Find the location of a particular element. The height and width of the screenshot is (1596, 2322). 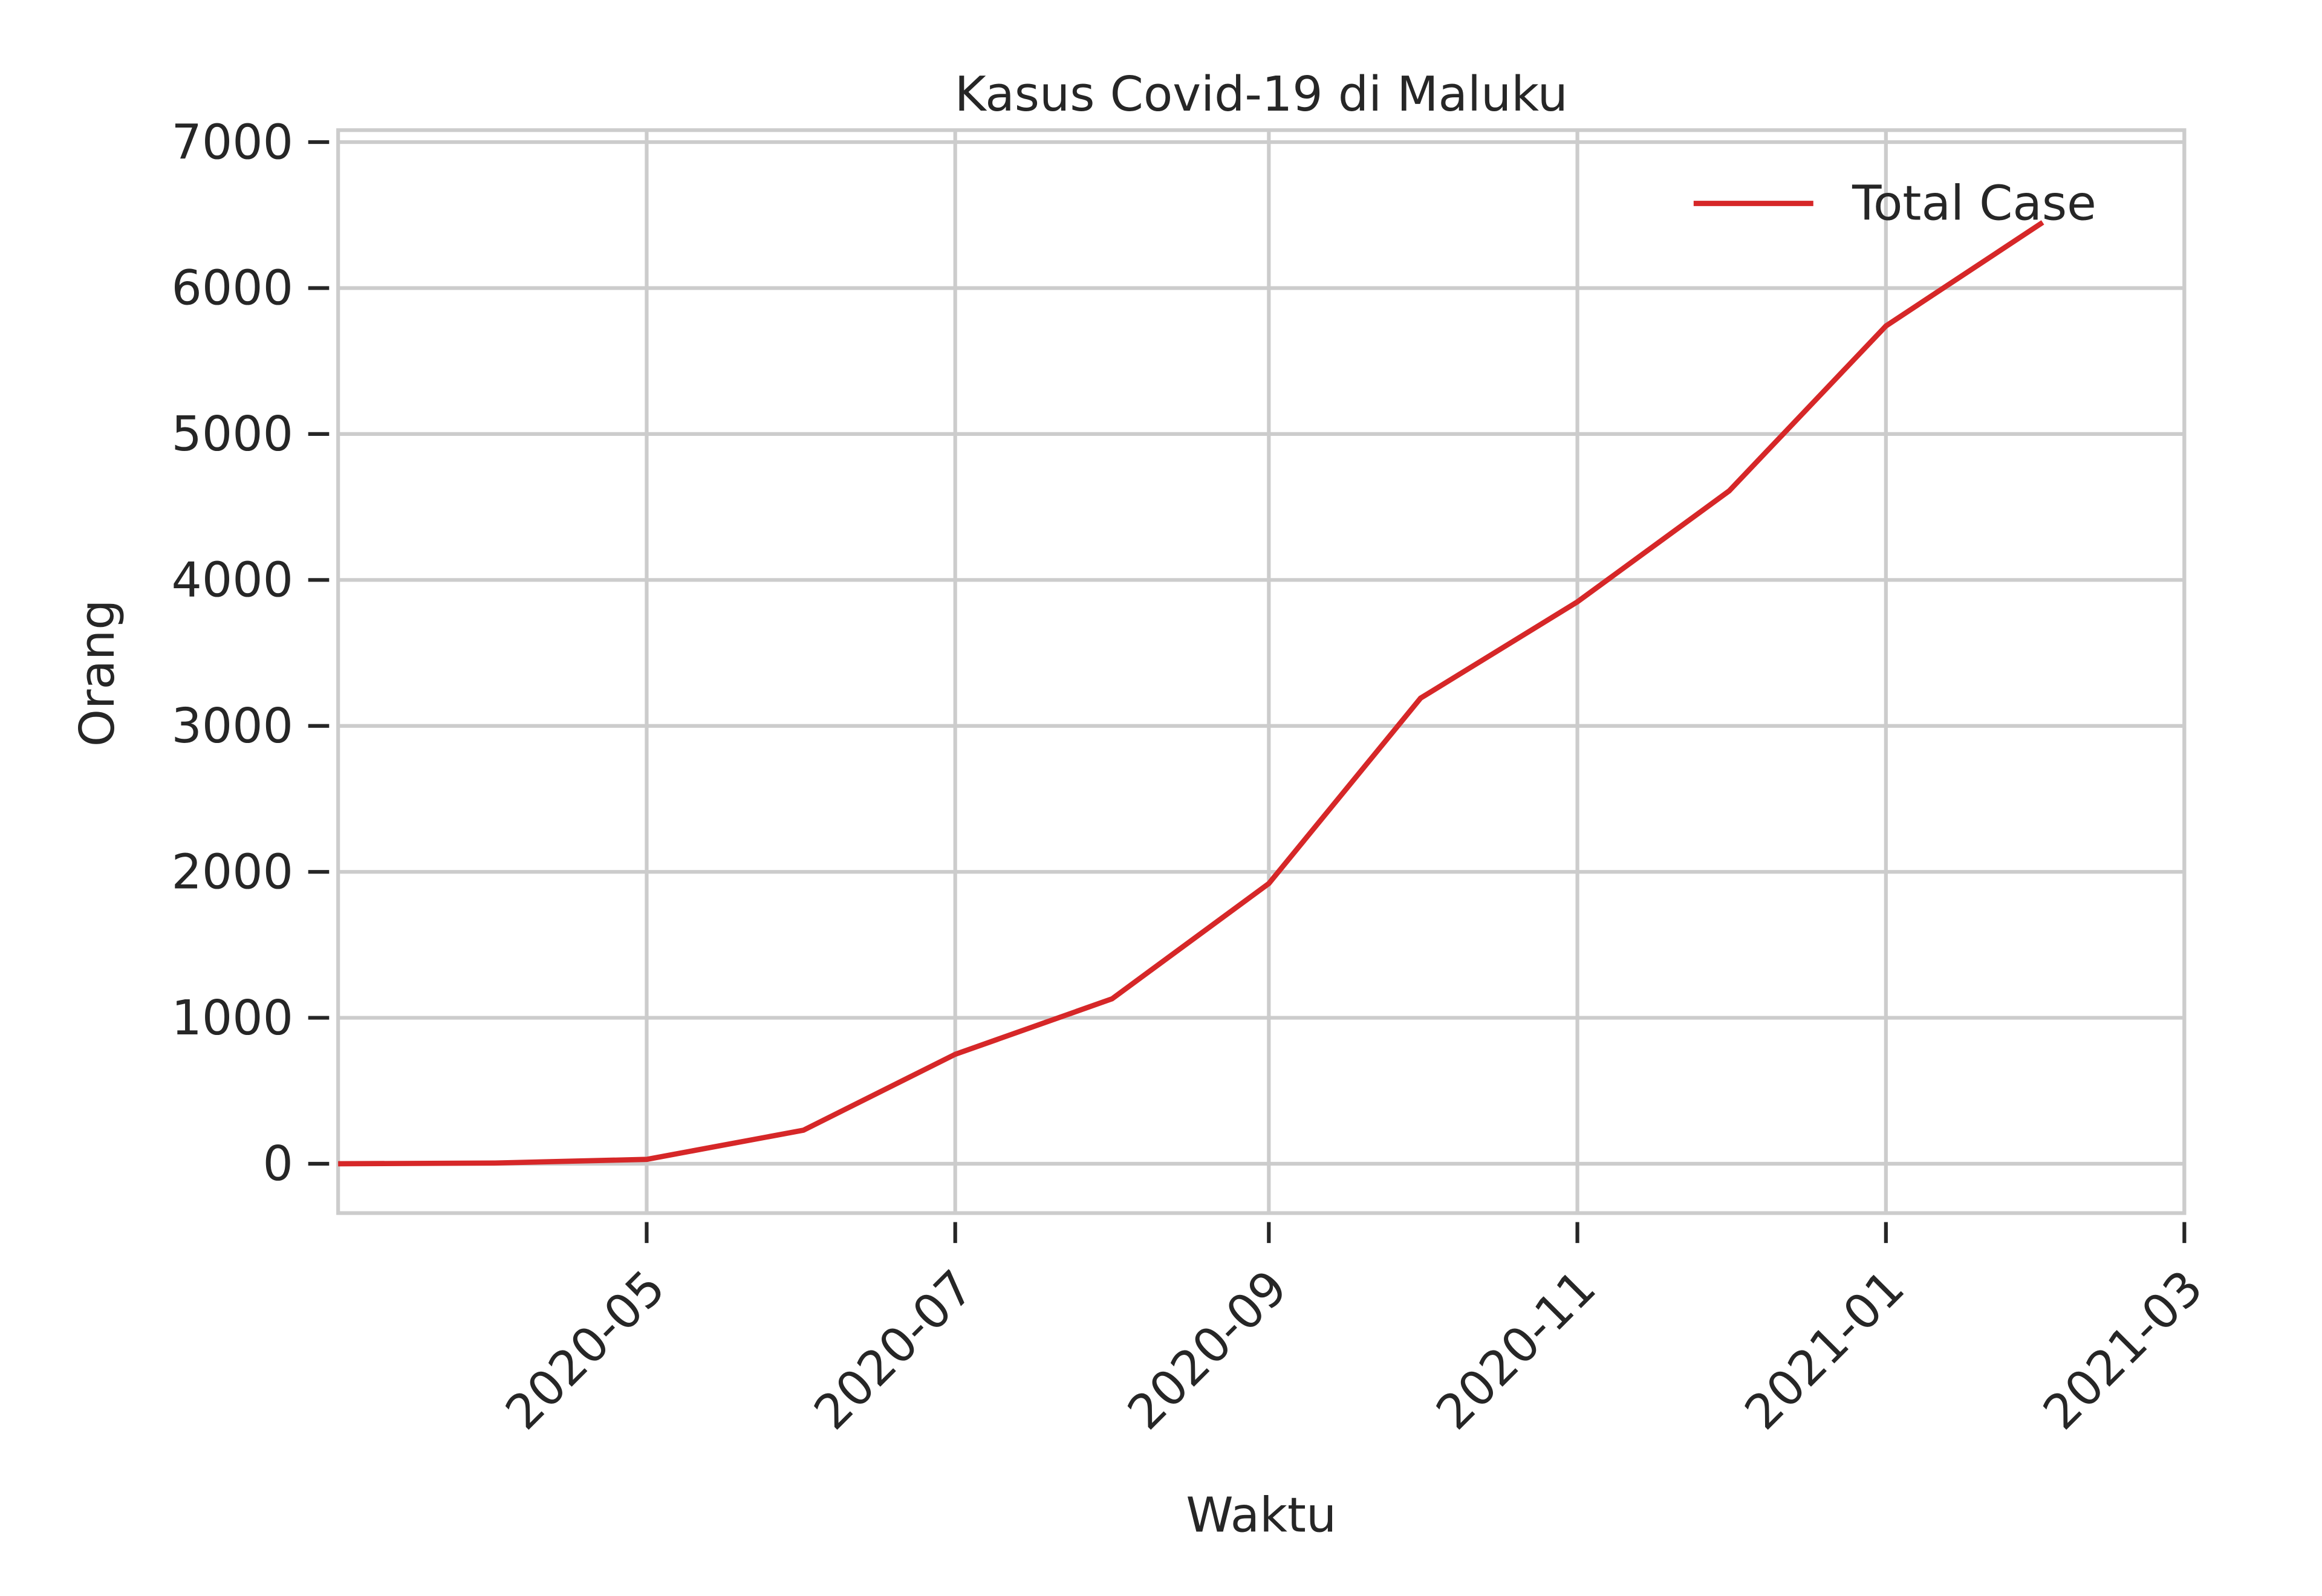

x-tick-label: 2020-11 is located at coordinates (1517, 1350).